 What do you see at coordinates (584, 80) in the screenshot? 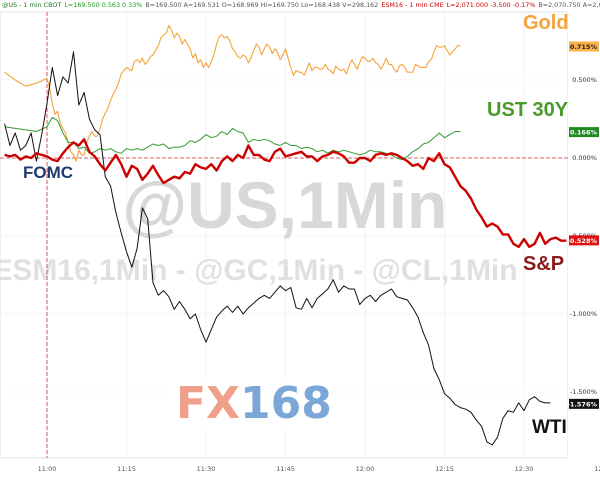
I see `y-tick-label: 0.500%` at bounding box center [584, 80].